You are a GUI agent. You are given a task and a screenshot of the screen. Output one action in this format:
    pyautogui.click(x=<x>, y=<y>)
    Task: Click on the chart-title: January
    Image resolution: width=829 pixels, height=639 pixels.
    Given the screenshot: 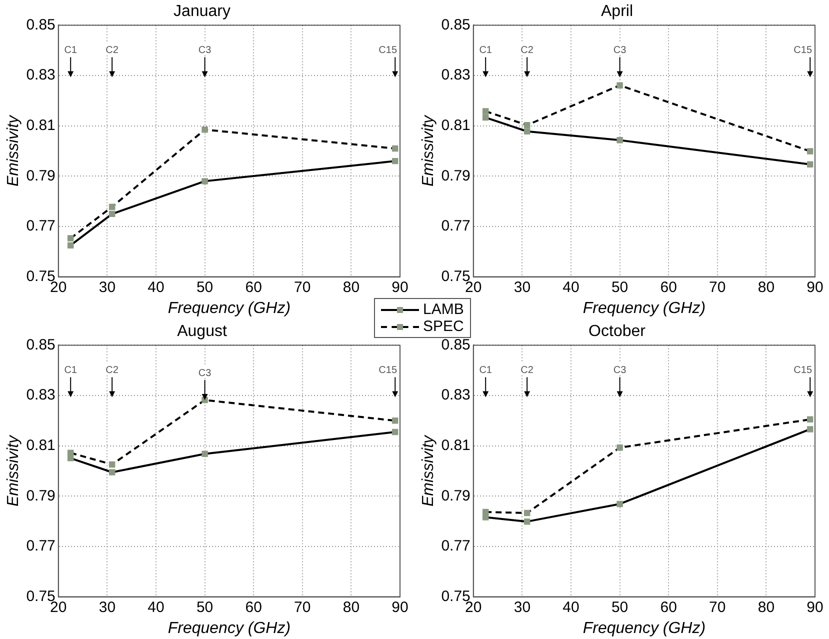 What is the action you would take?
    pyautogui.click(x=202, y=11)
    